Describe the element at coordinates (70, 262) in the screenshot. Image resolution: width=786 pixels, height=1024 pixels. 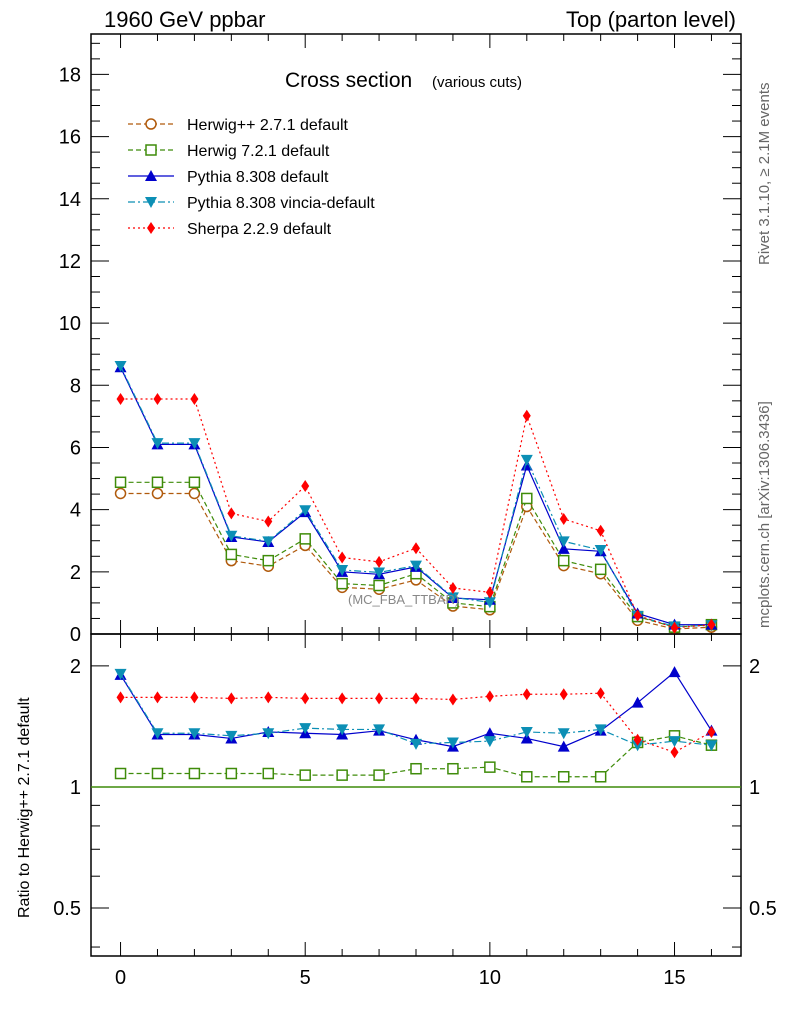
I see `y-tick-label: 12` at that location.